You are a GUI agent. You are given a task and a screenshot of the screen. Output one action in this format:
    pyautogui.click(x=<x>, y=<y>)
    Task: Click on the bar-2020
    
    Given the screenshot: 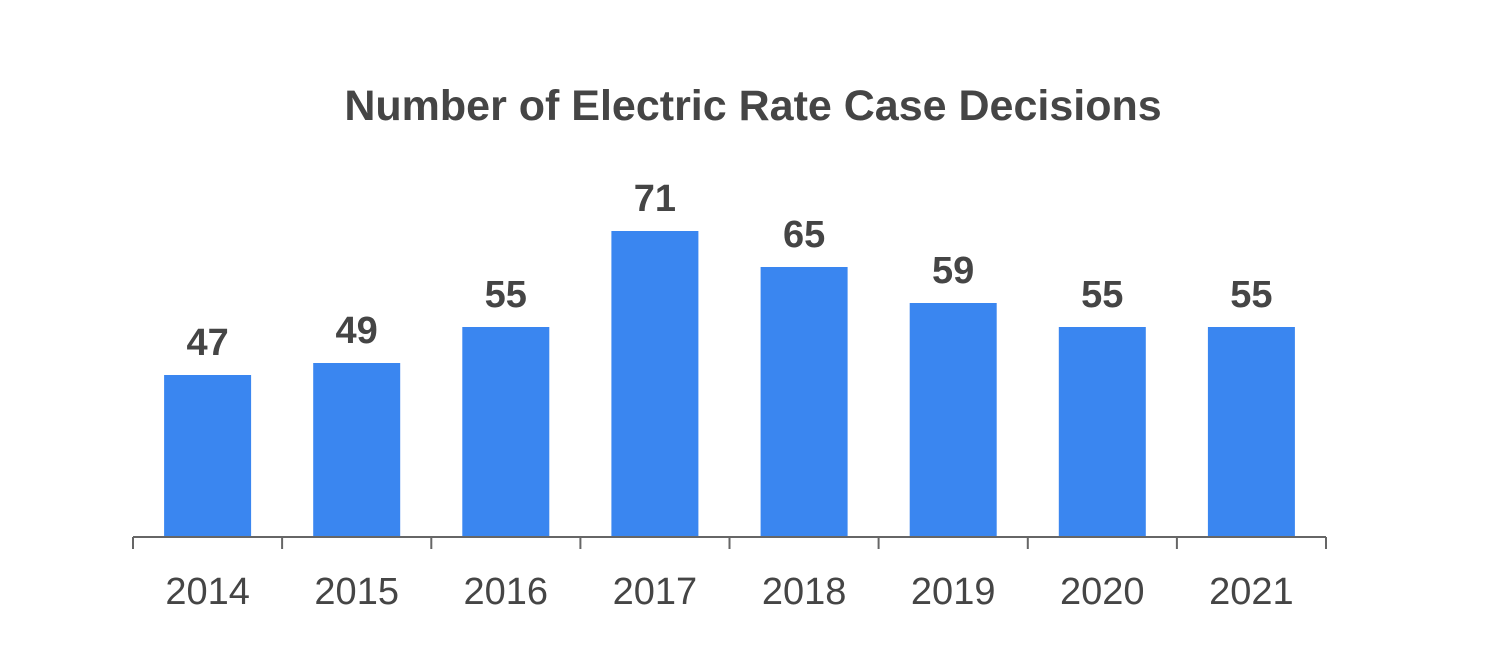 What is the action you would take?
    pyautogui.click(x=1102, y=432)
    